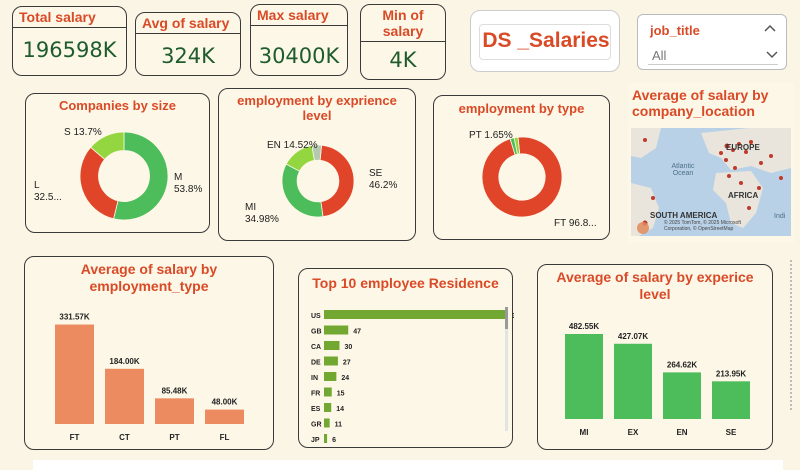 The width and height of the screenshot is (800, 470). What do you see at coordinates (74, 374) in the screenshot?
I see `bar-ft` at bounding box center [74, 374].